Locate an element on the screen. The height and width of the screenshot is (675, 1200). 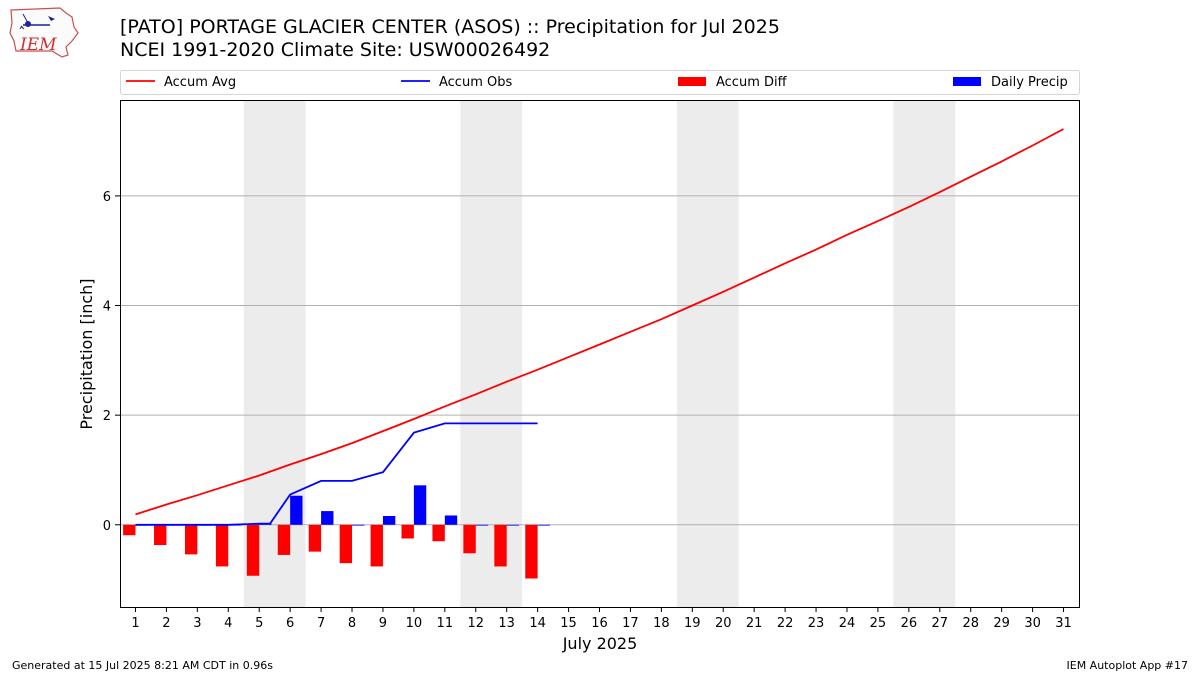
legend-item-accum-avg-label: Accum Avg is located at coordinates (200, 82).